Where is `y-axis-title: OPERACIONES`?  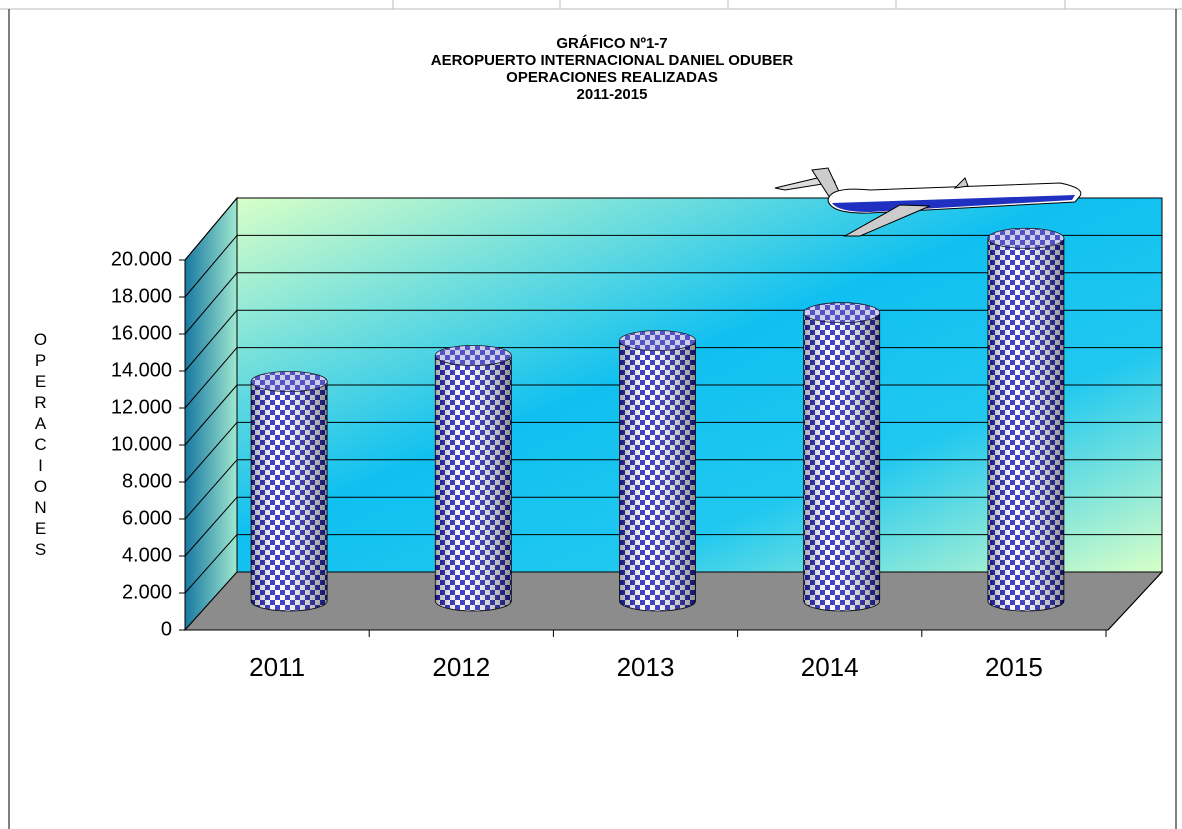
y-axis-title: OPERACIONES is located at coordinates (40, 445).